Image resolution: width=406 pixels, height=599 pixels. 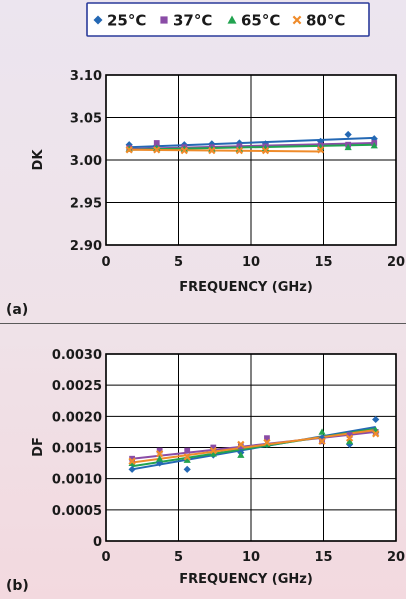 What do you see at coordinates (77, 355) in the screenshot?
I see `y-tick-label: 0.0030` at bounding box center [77, 355].